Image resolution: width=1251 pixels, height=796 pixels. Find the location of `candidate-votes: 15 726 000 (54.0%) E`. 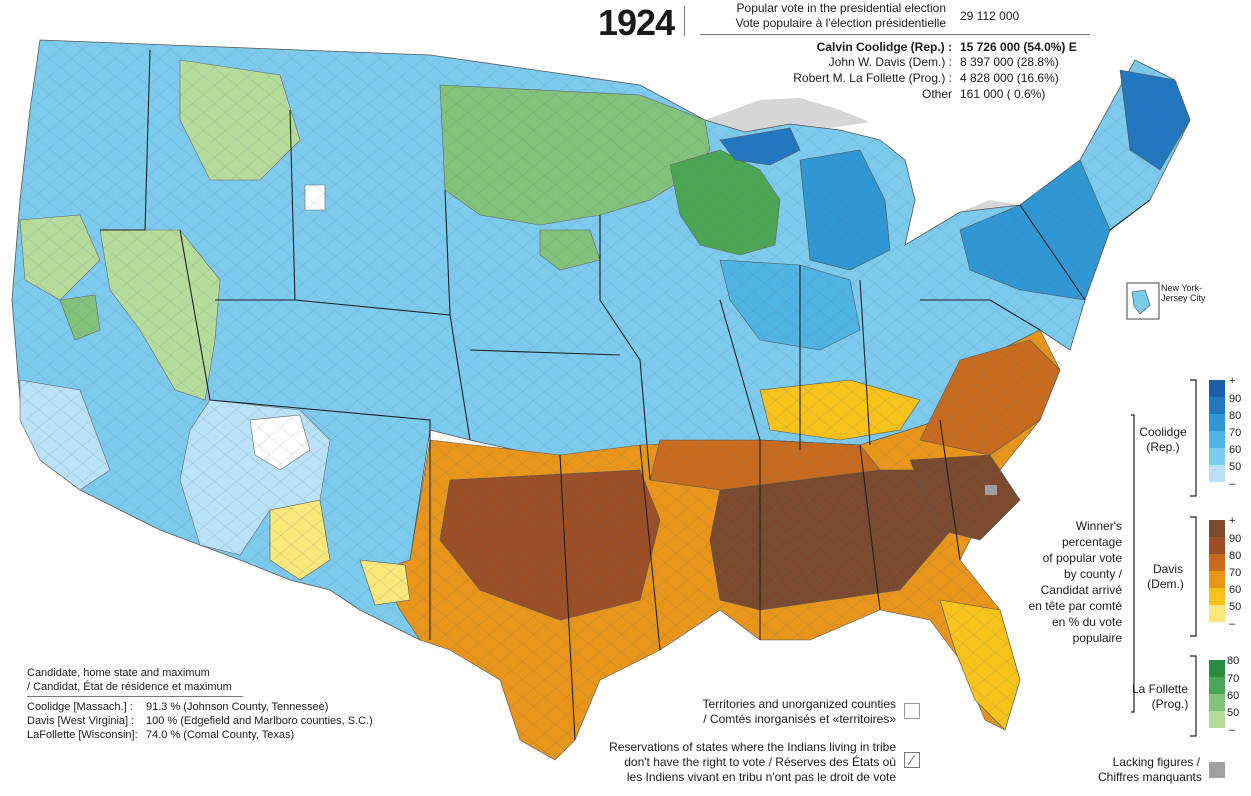

candidate-votes: 15 726 000 (54.0%) E is located at coordinates (1018, 47).